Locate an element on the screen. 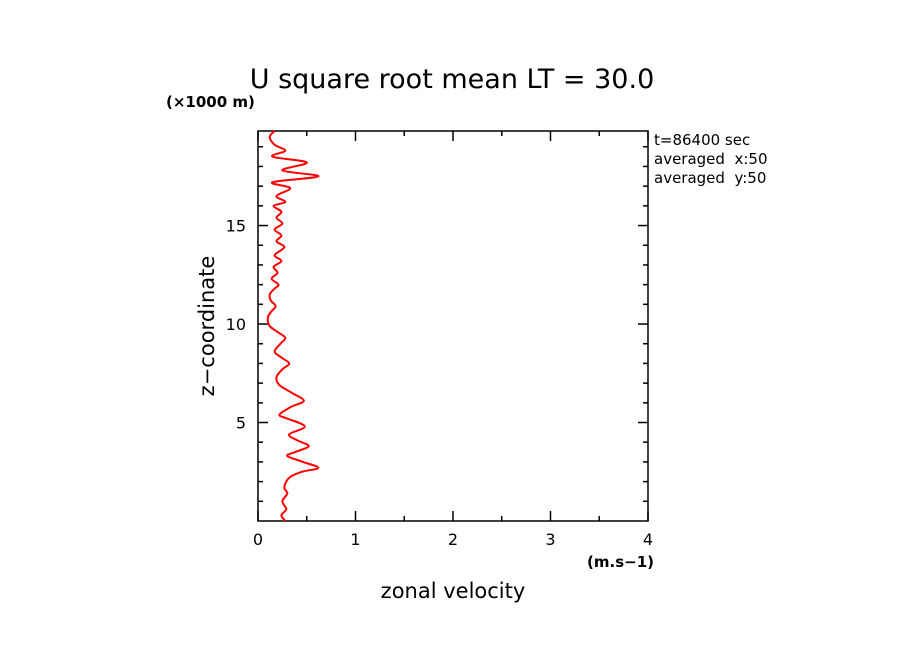 The width and height of the screenshot is (904, 654). y-axis-unit: (×1000 m) is located at coordinates (210, 102).